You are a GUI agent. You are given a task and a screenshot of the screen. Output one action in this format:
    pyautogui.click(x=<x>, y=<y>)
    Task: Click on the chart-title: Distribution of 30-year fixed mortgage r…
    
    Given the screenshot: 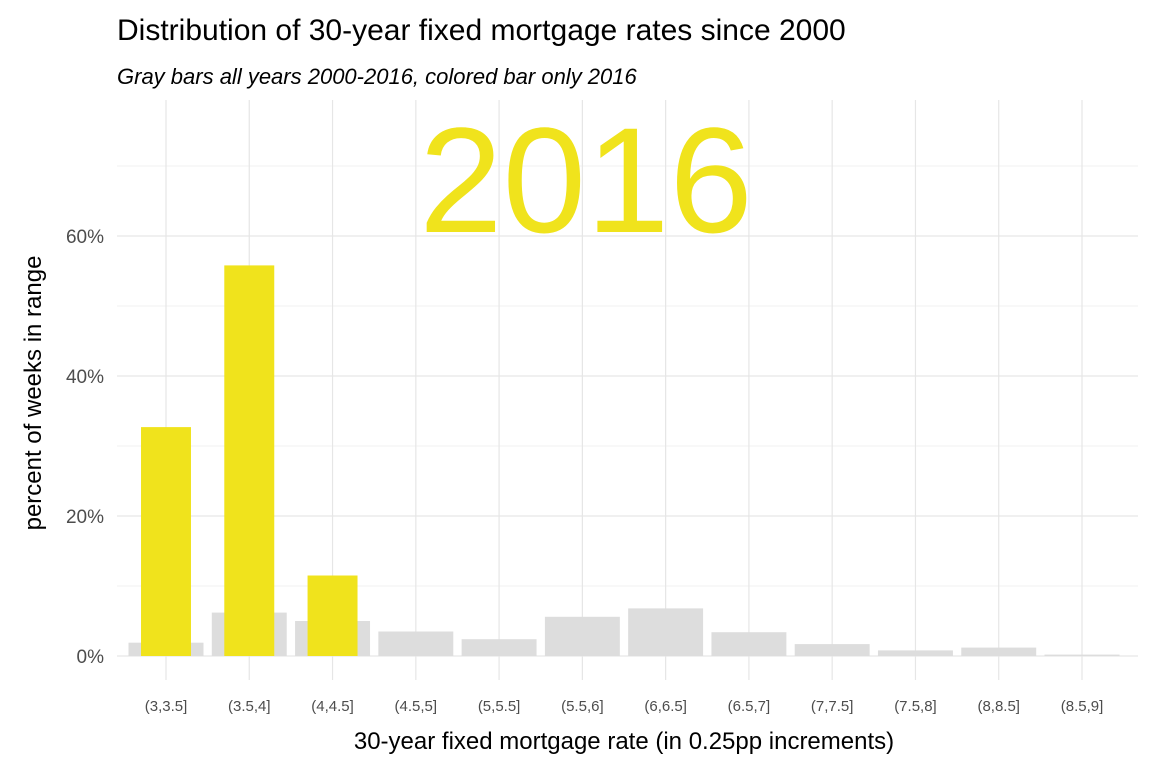 What is the action you would take?
    pyautogui.click(x=481, y=30)
    